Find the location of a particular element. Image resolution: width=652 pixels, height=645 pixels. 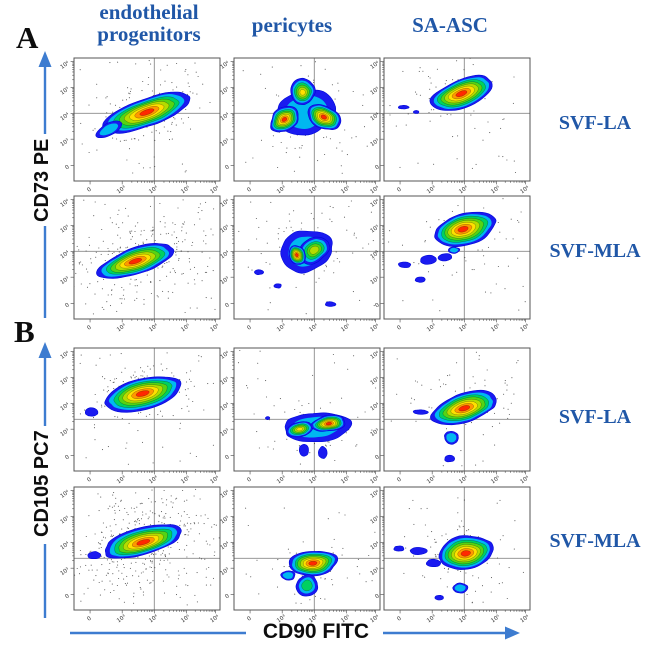

row-label-svf-mla-b: SVF-MLA is located at coordinates (595, 541).